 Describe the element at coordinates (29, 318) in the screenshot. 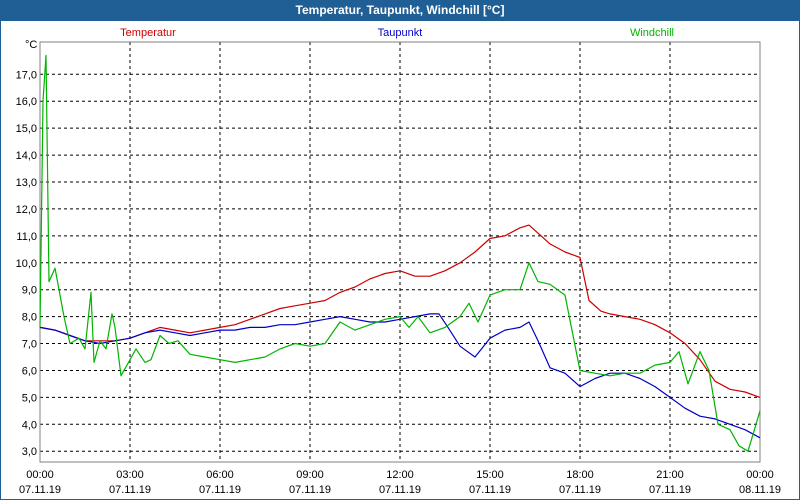

I see `y-tick-label: 8,0` at that location.